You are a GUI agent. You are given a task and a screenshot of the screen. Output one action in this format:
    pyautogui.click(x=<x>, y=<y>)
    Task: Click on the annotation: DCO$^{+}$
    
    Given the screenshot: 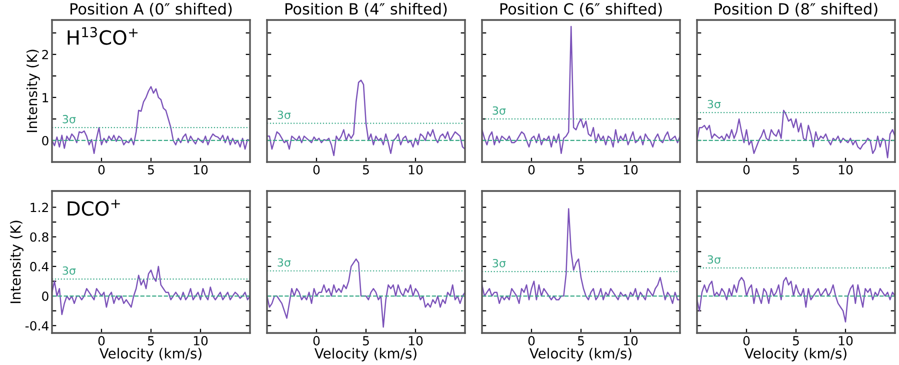 What is the action you would take?
    pyautogui.click(x=94, y=208)
    